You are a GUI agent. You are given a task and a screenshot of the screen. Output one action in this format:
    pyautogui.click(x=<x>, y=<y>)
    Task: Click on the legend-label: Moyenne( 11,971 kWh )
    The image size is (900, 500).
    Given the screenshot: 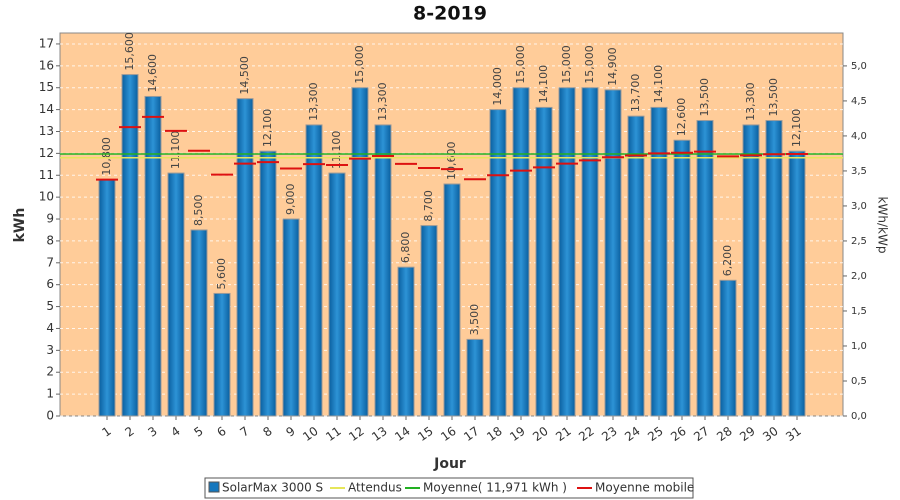 What is the action you would take?
    pyautogui.click(x=495, y=488)
    